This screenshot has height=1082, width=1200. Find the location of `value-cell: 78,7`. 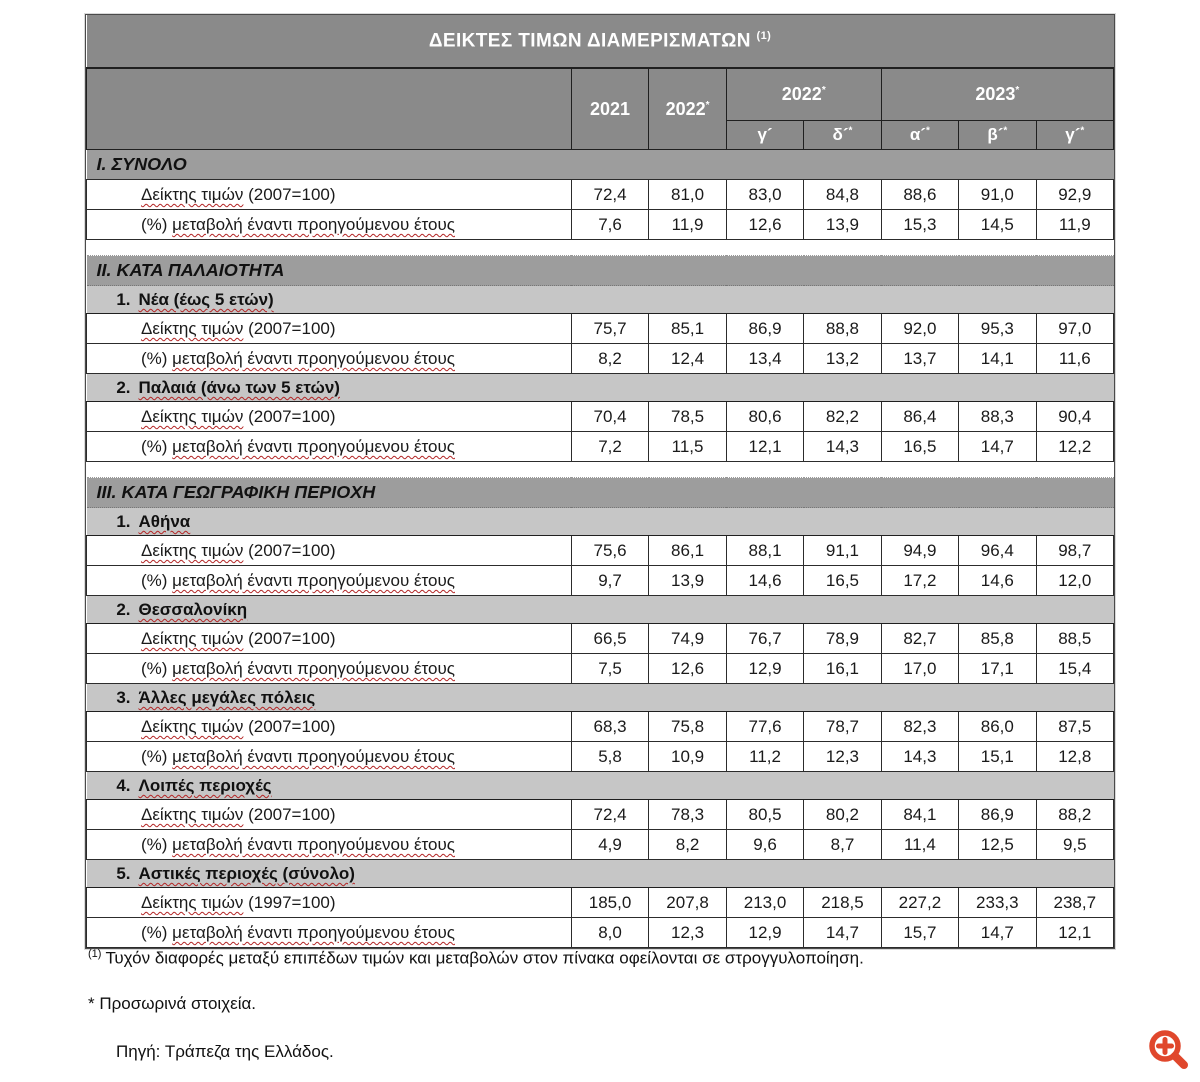

value-cell: 78,7 is located at coordinates (842, 727).